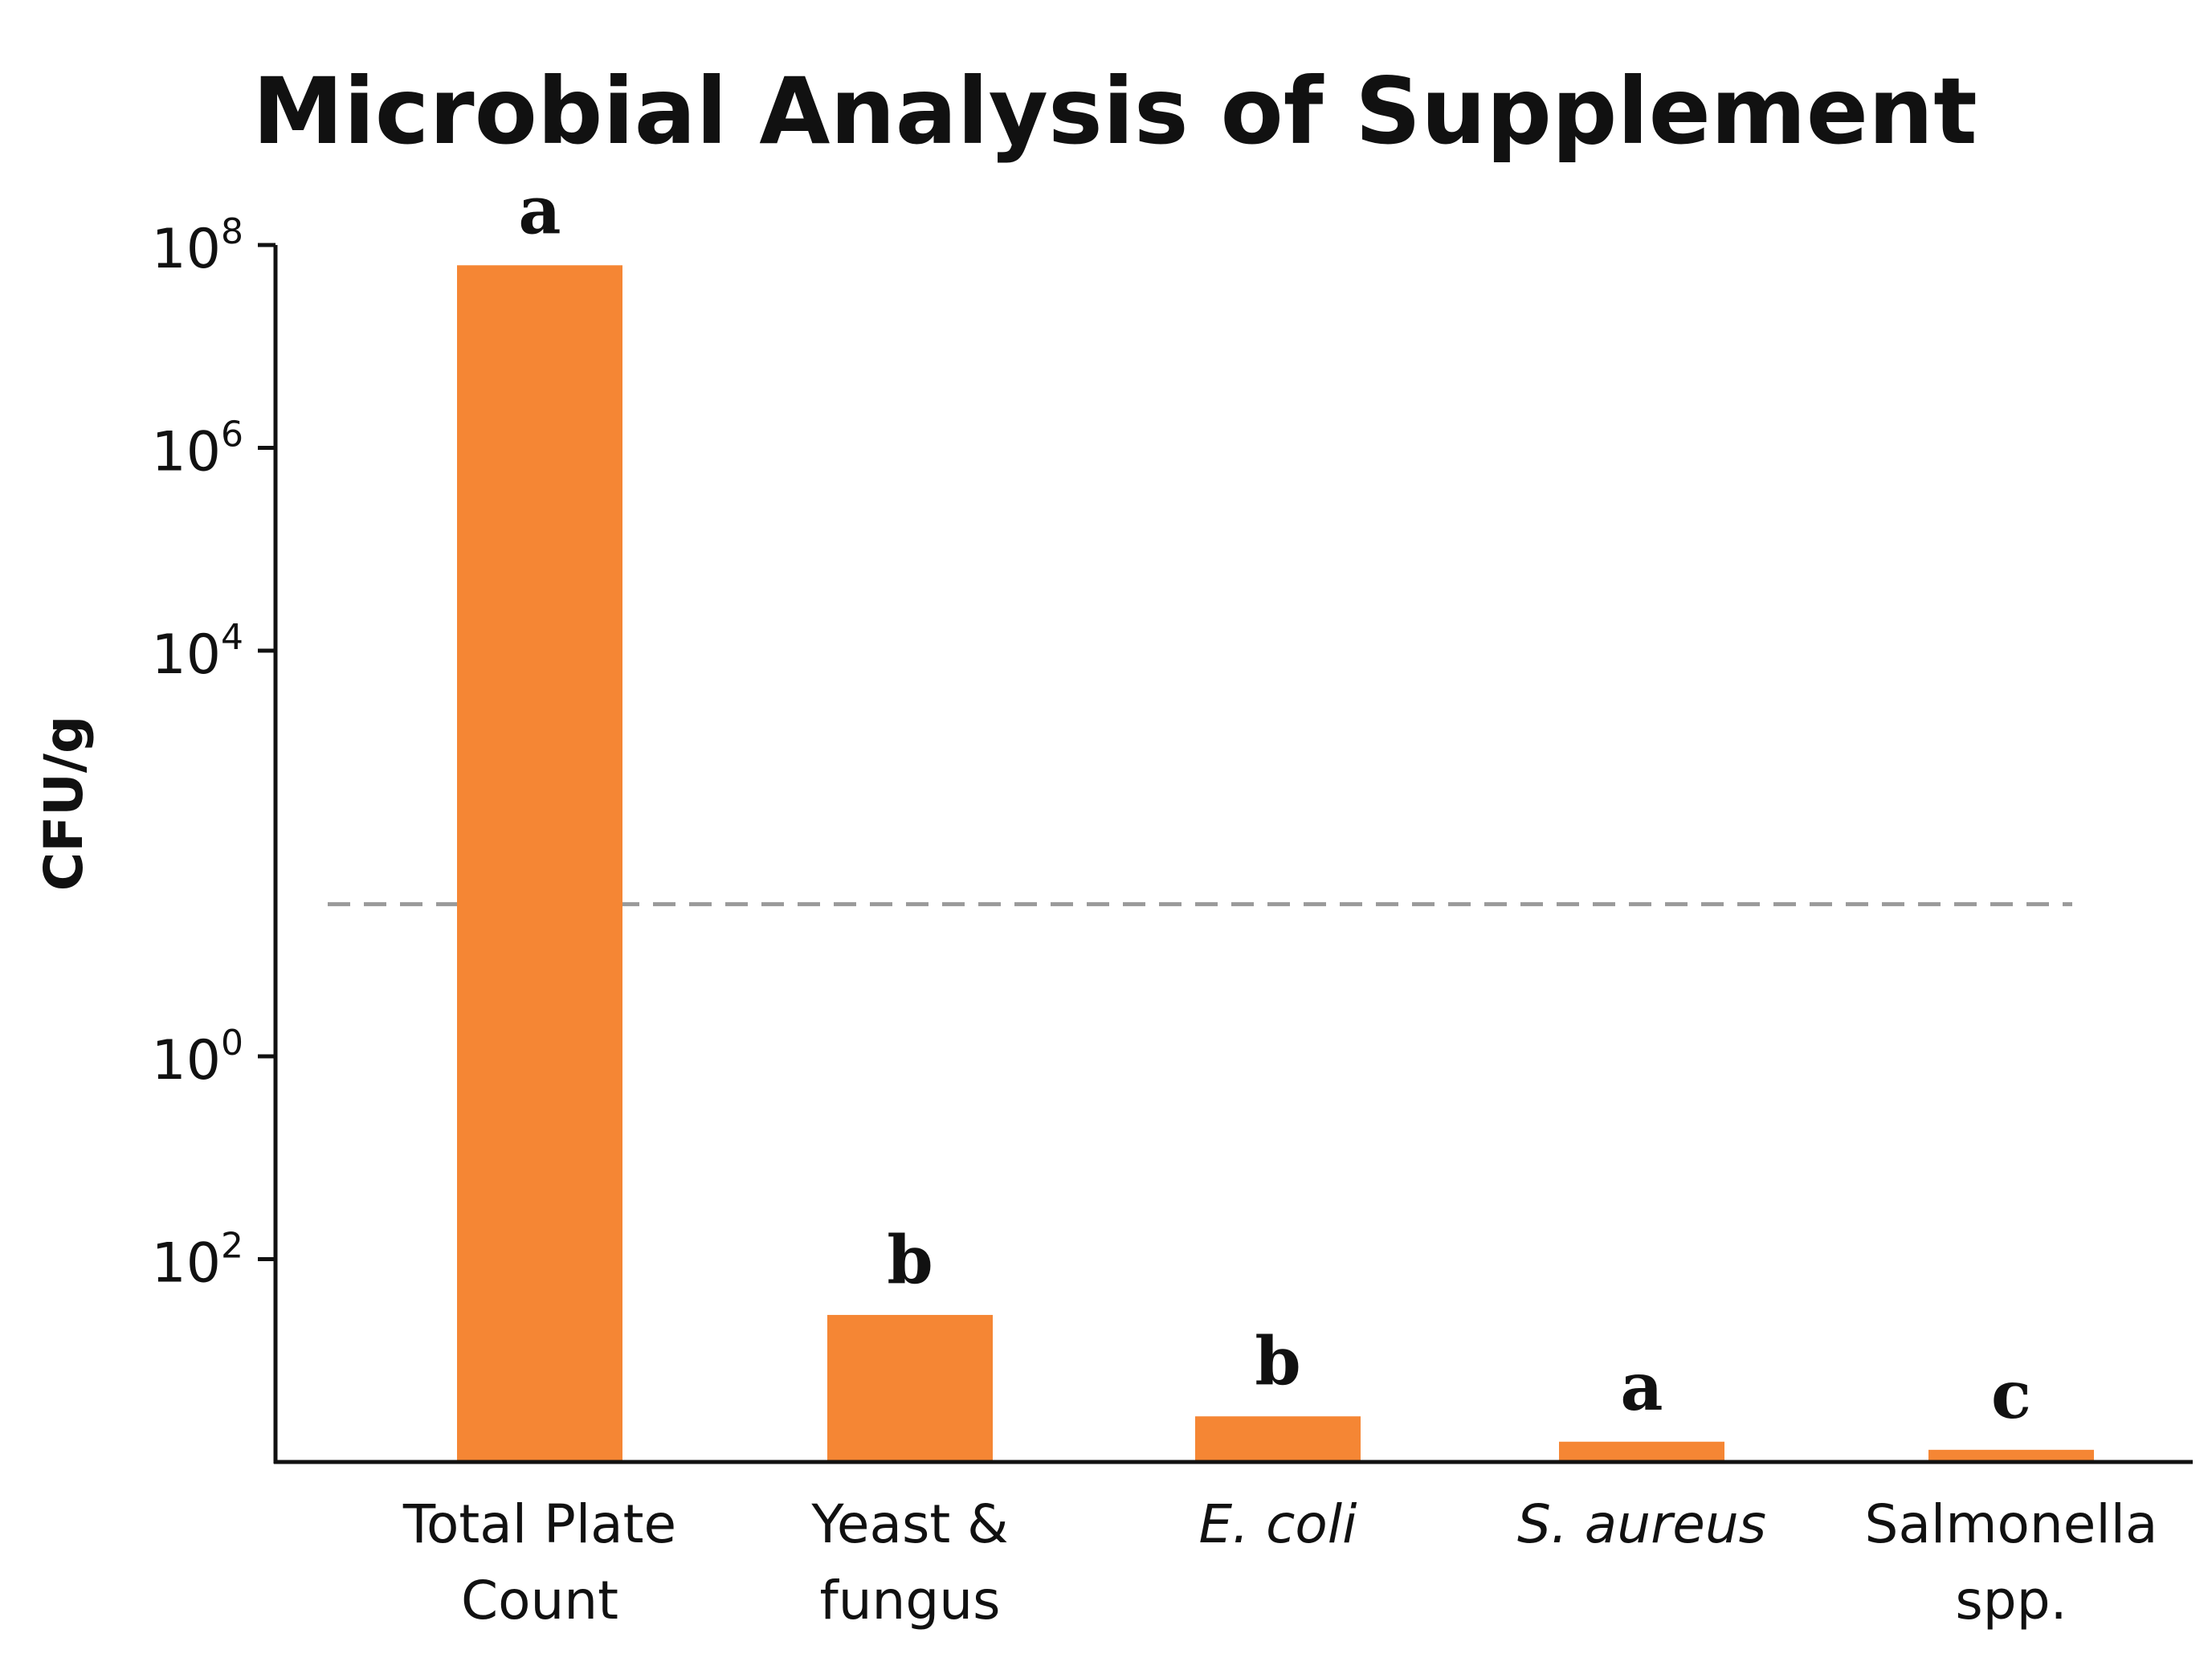 The width and height of the screenshot is (2212, 1662). I want to click on y-tick-label-3: 10⁴, so click(197, 652).